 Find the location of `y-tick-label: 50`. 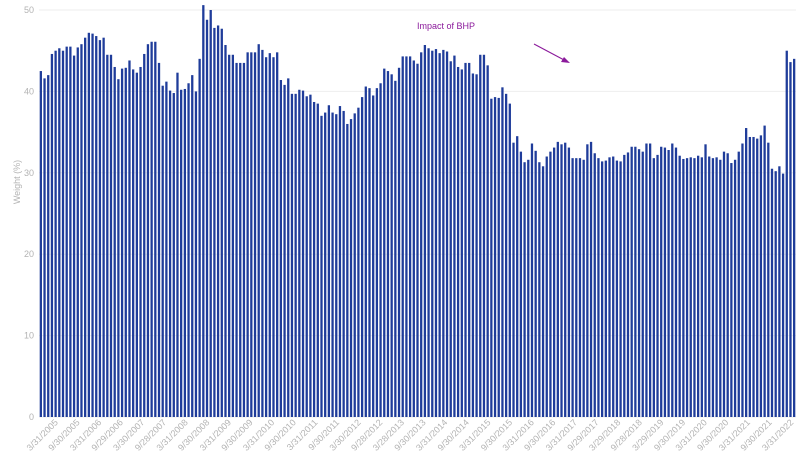

y-tick-label: 50 is located at coordinates (29, 10).